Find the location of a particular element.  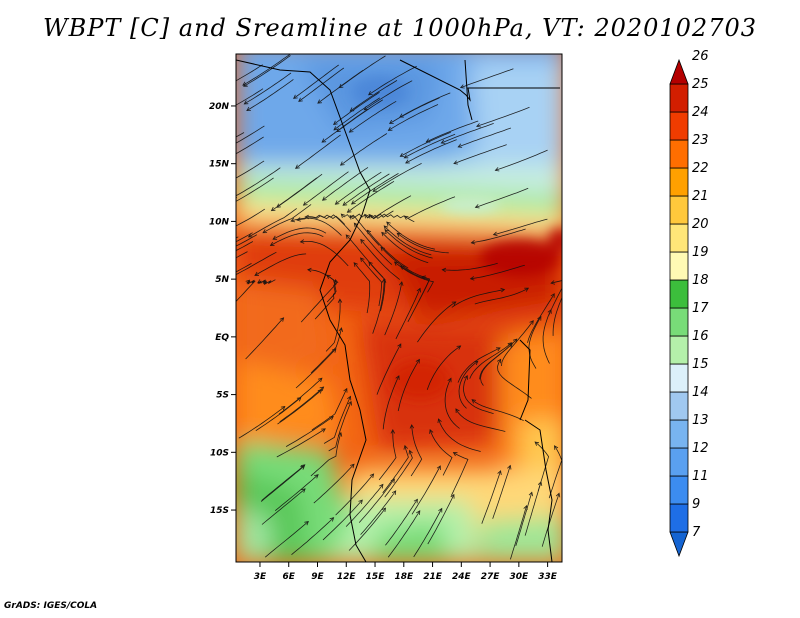

colorbar-label: 25 is located at coordinates (700, 84).